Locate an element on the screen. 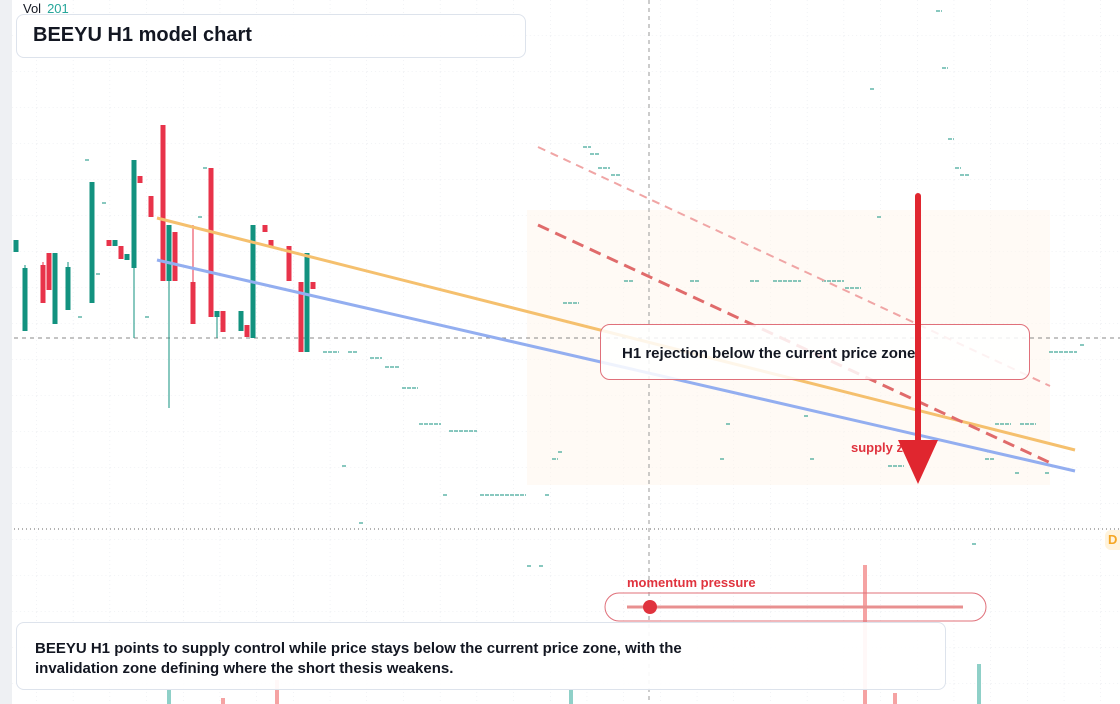  volume-legend: Vol 201 is located at coordinates (46, 8).